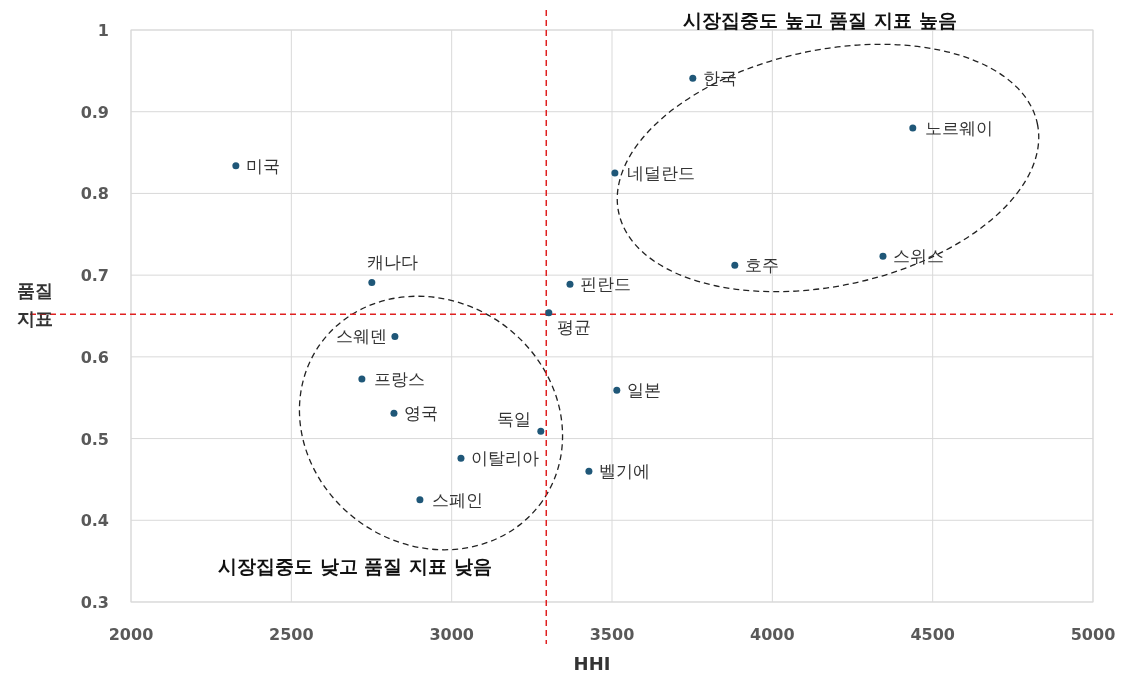  I want to click on y-tick-label: 0.8, so click(94, 194).